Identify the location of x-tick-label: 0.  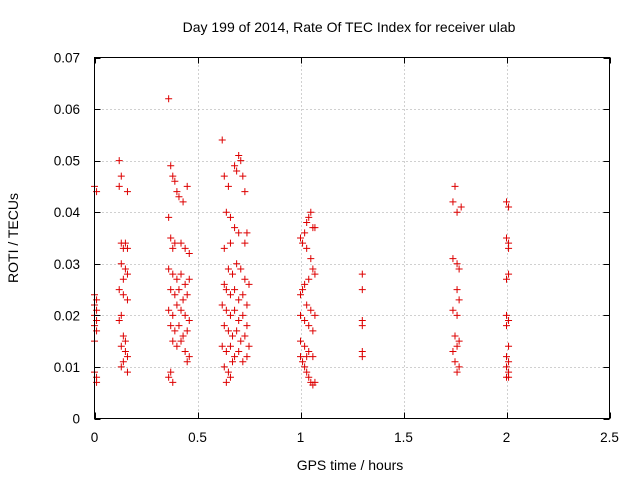
(95, 437).